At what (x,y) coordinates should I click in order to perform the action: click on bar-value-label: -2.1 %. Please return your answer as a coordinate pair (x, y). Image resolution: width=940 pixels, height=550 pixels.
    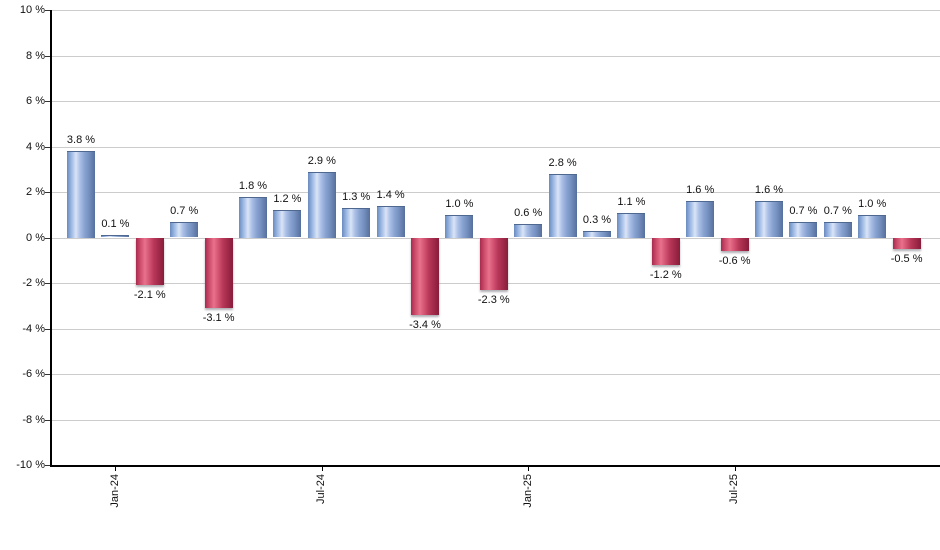
    Looking at the image, I should click on (149, 295).